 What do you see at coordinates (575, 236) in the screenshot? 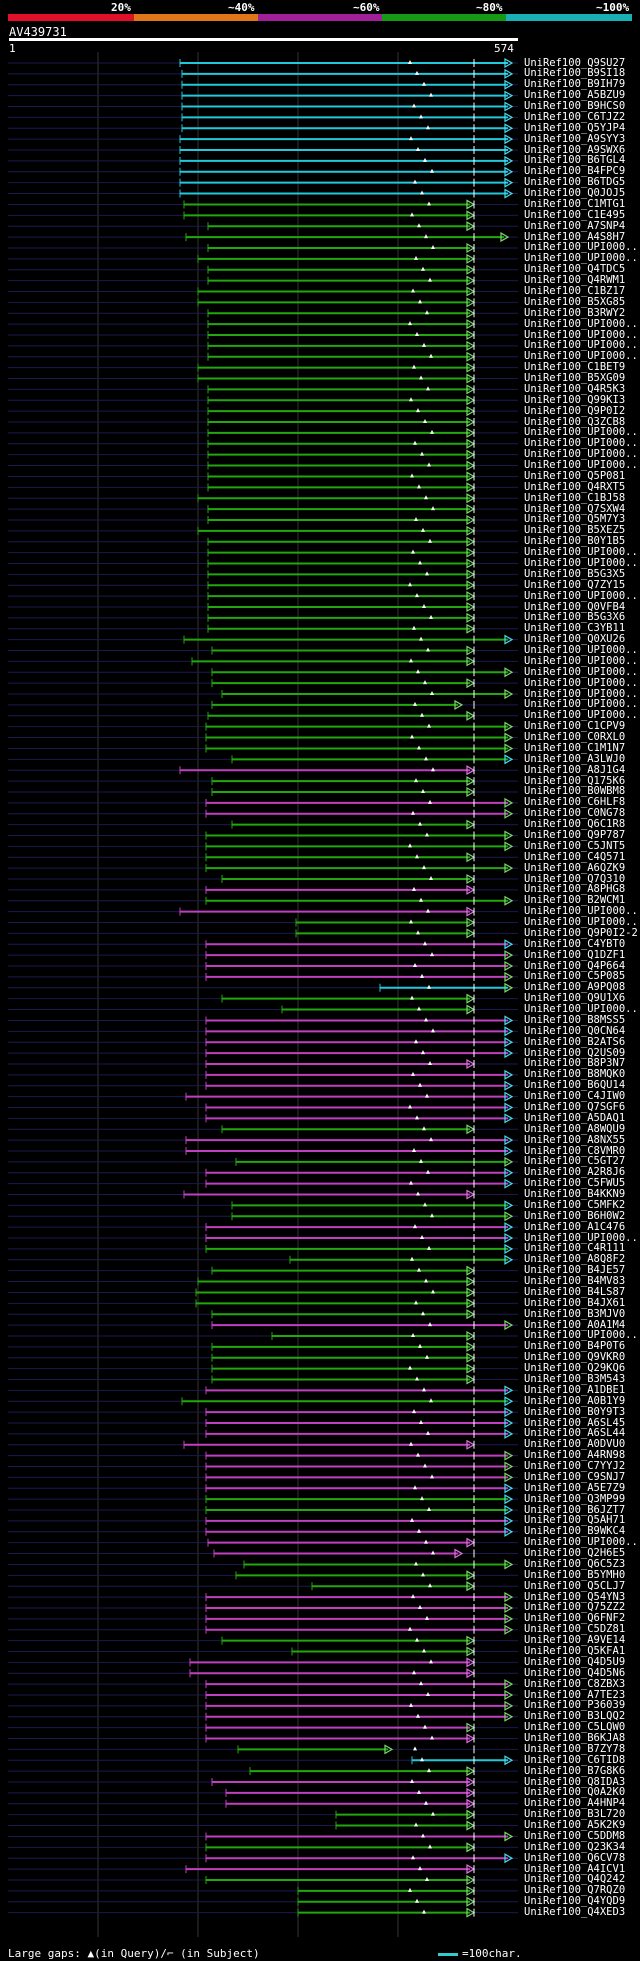
I see `hit-label: UniRef100_A4S8H7` at bounding box center [575, 236].